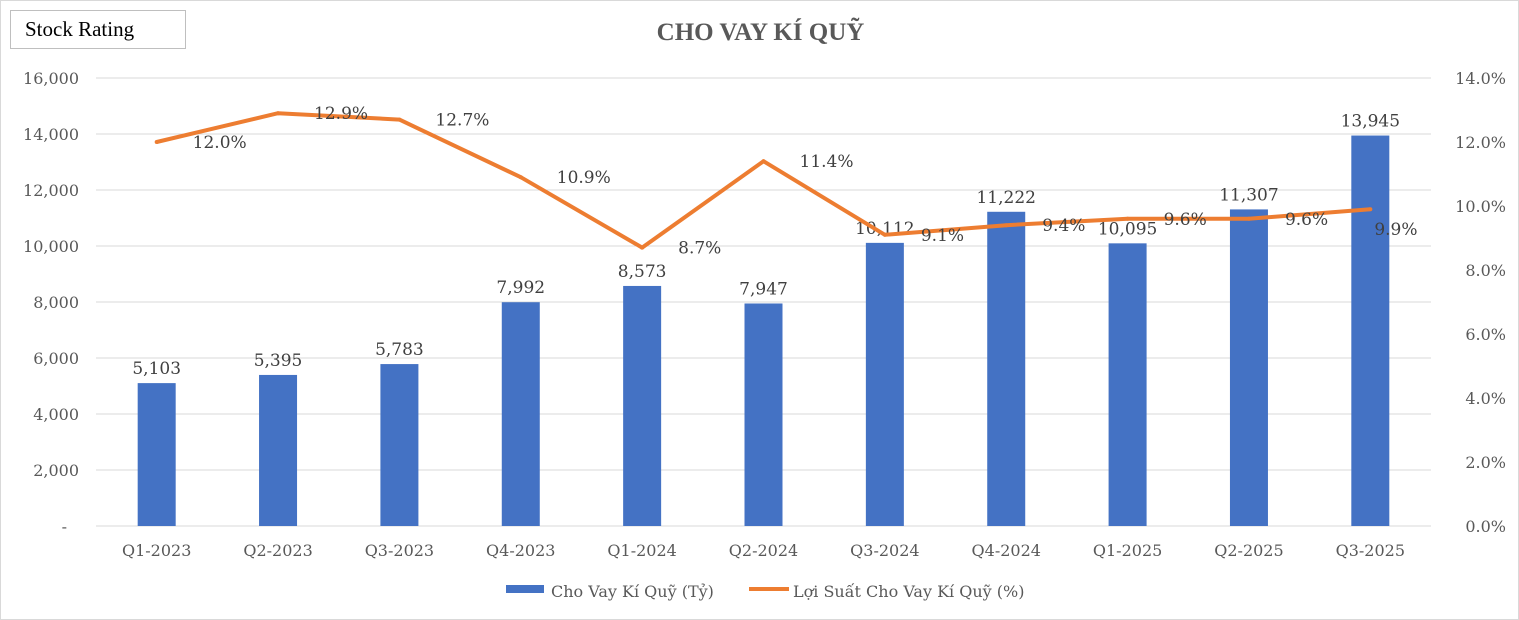  I want to click on x-tick-label: Q2-2023, so click(277, 550).